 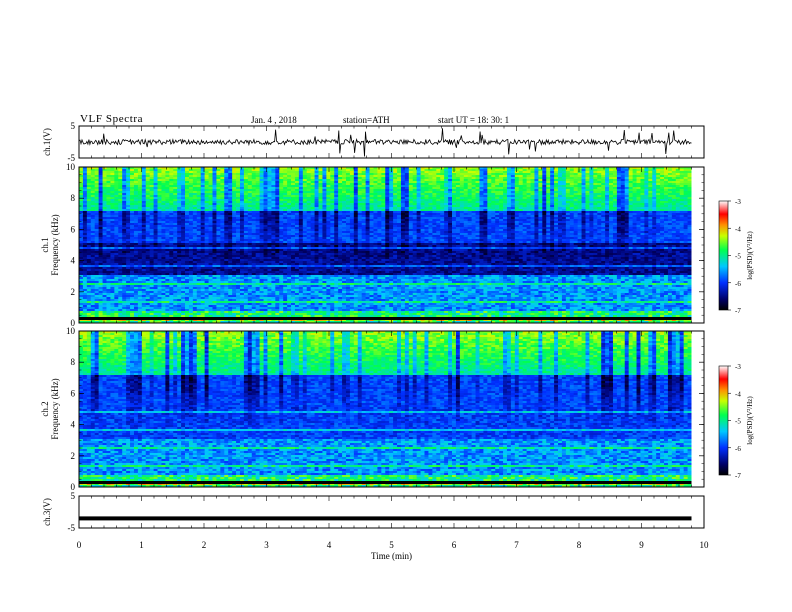 I want to click on x-tick-label: 4, so click(x=329, y=545).